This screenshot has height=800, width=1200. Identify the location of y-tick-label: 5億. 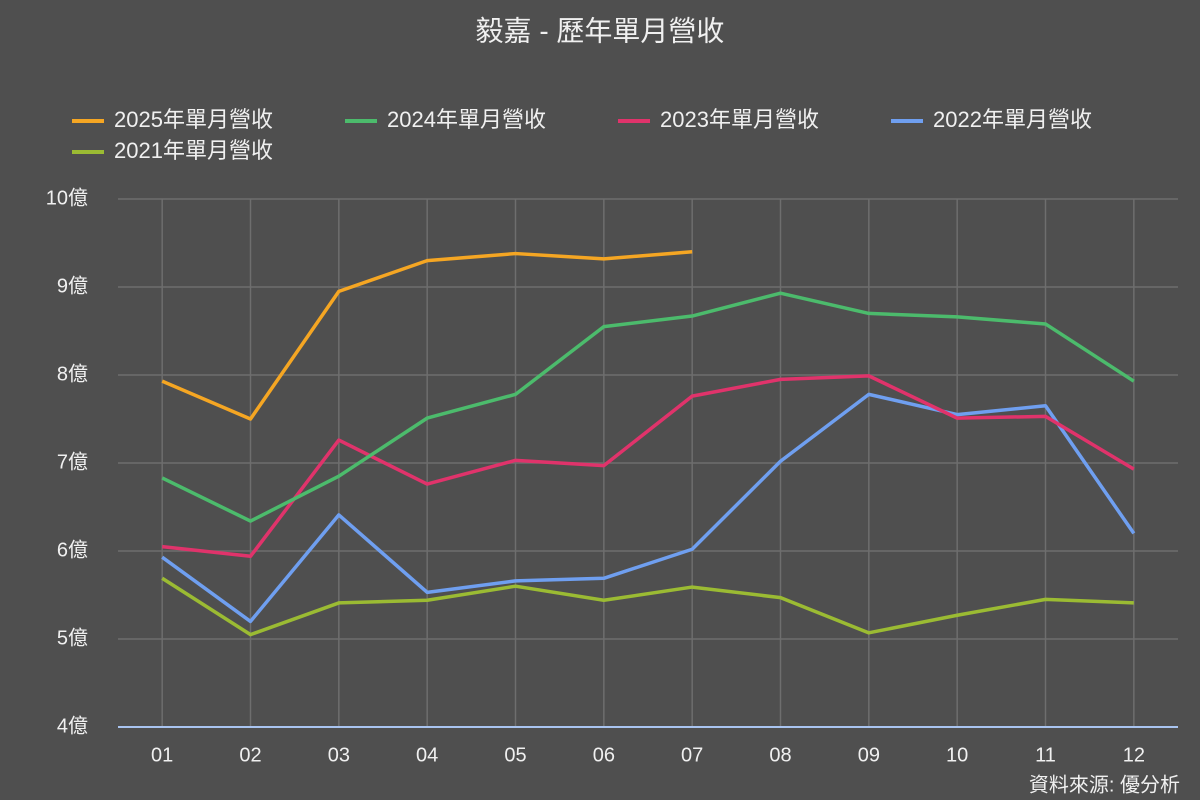
(72, 637).